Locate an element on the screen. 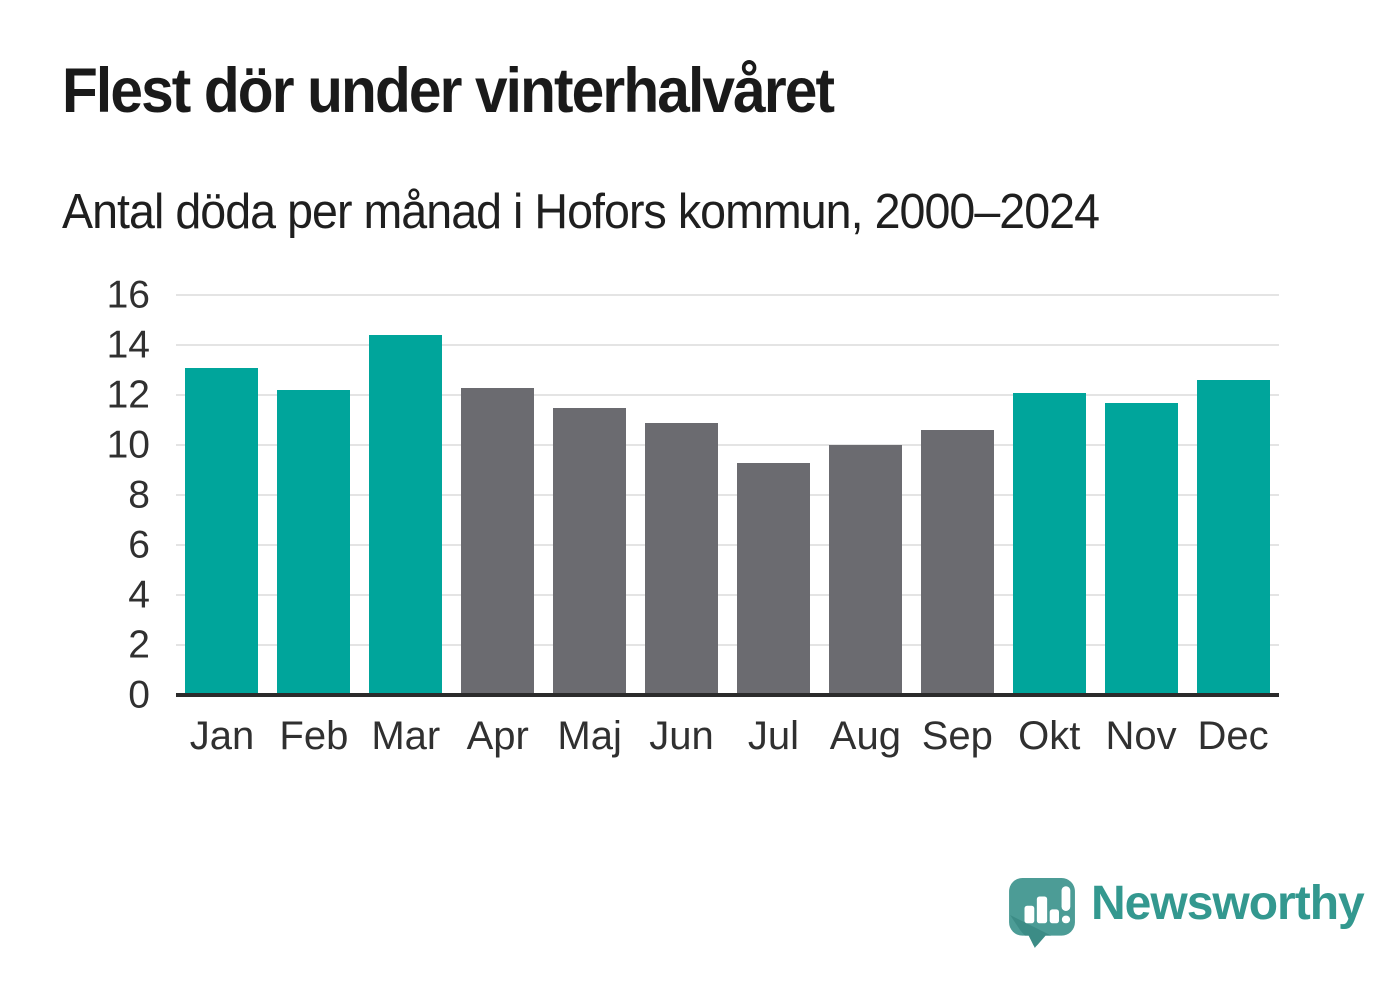  bar-jan is located at coordinates (222, 531).